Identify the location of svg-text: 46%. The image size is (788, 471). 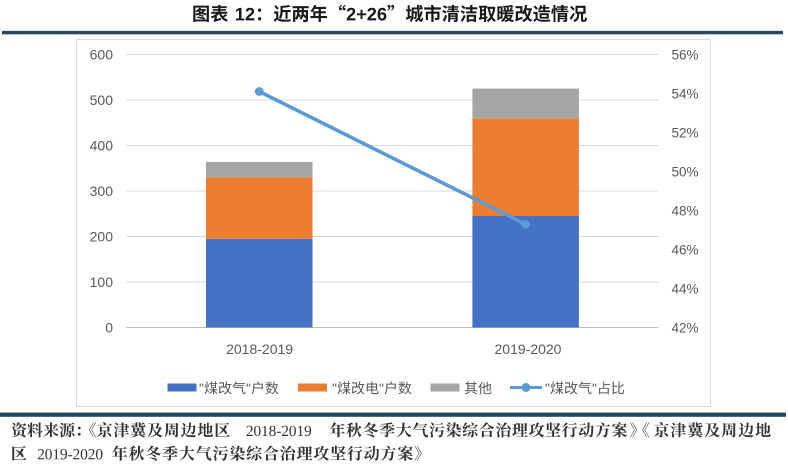
(685, 250).